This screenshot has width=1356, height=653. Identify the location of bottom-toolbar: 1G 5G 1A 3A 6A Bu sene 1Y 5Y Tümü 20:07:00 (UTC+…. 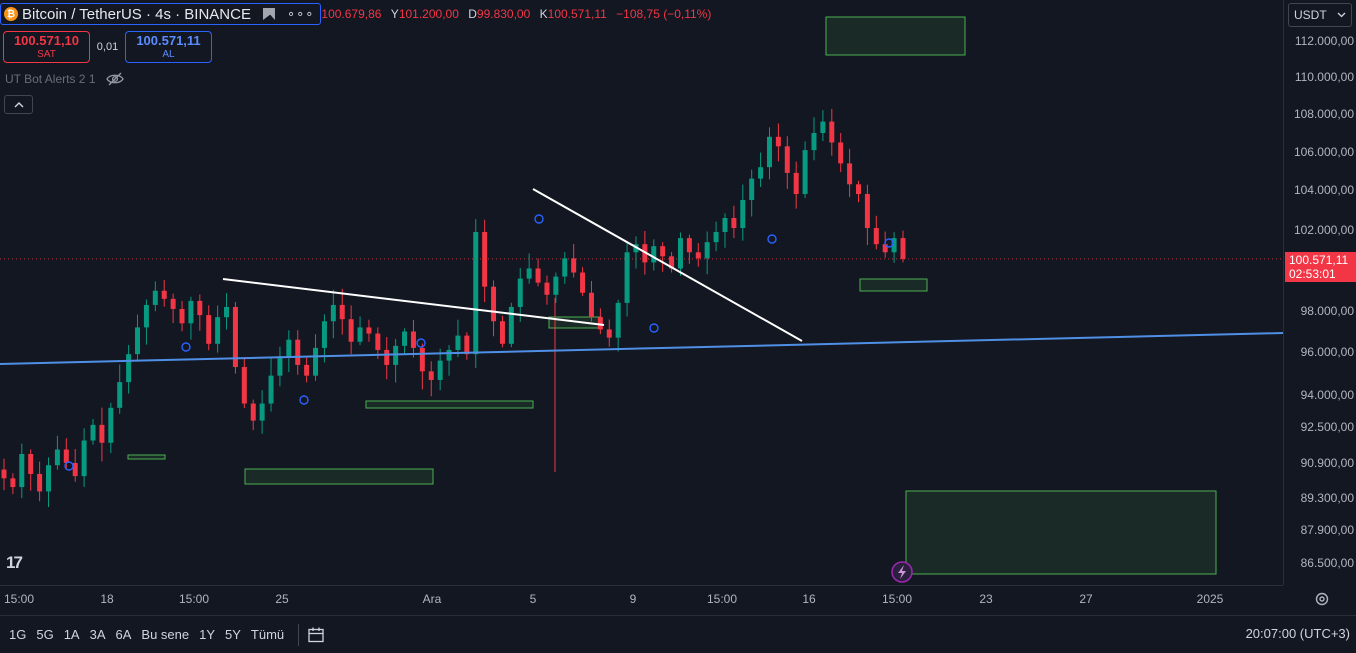
(678, 634).